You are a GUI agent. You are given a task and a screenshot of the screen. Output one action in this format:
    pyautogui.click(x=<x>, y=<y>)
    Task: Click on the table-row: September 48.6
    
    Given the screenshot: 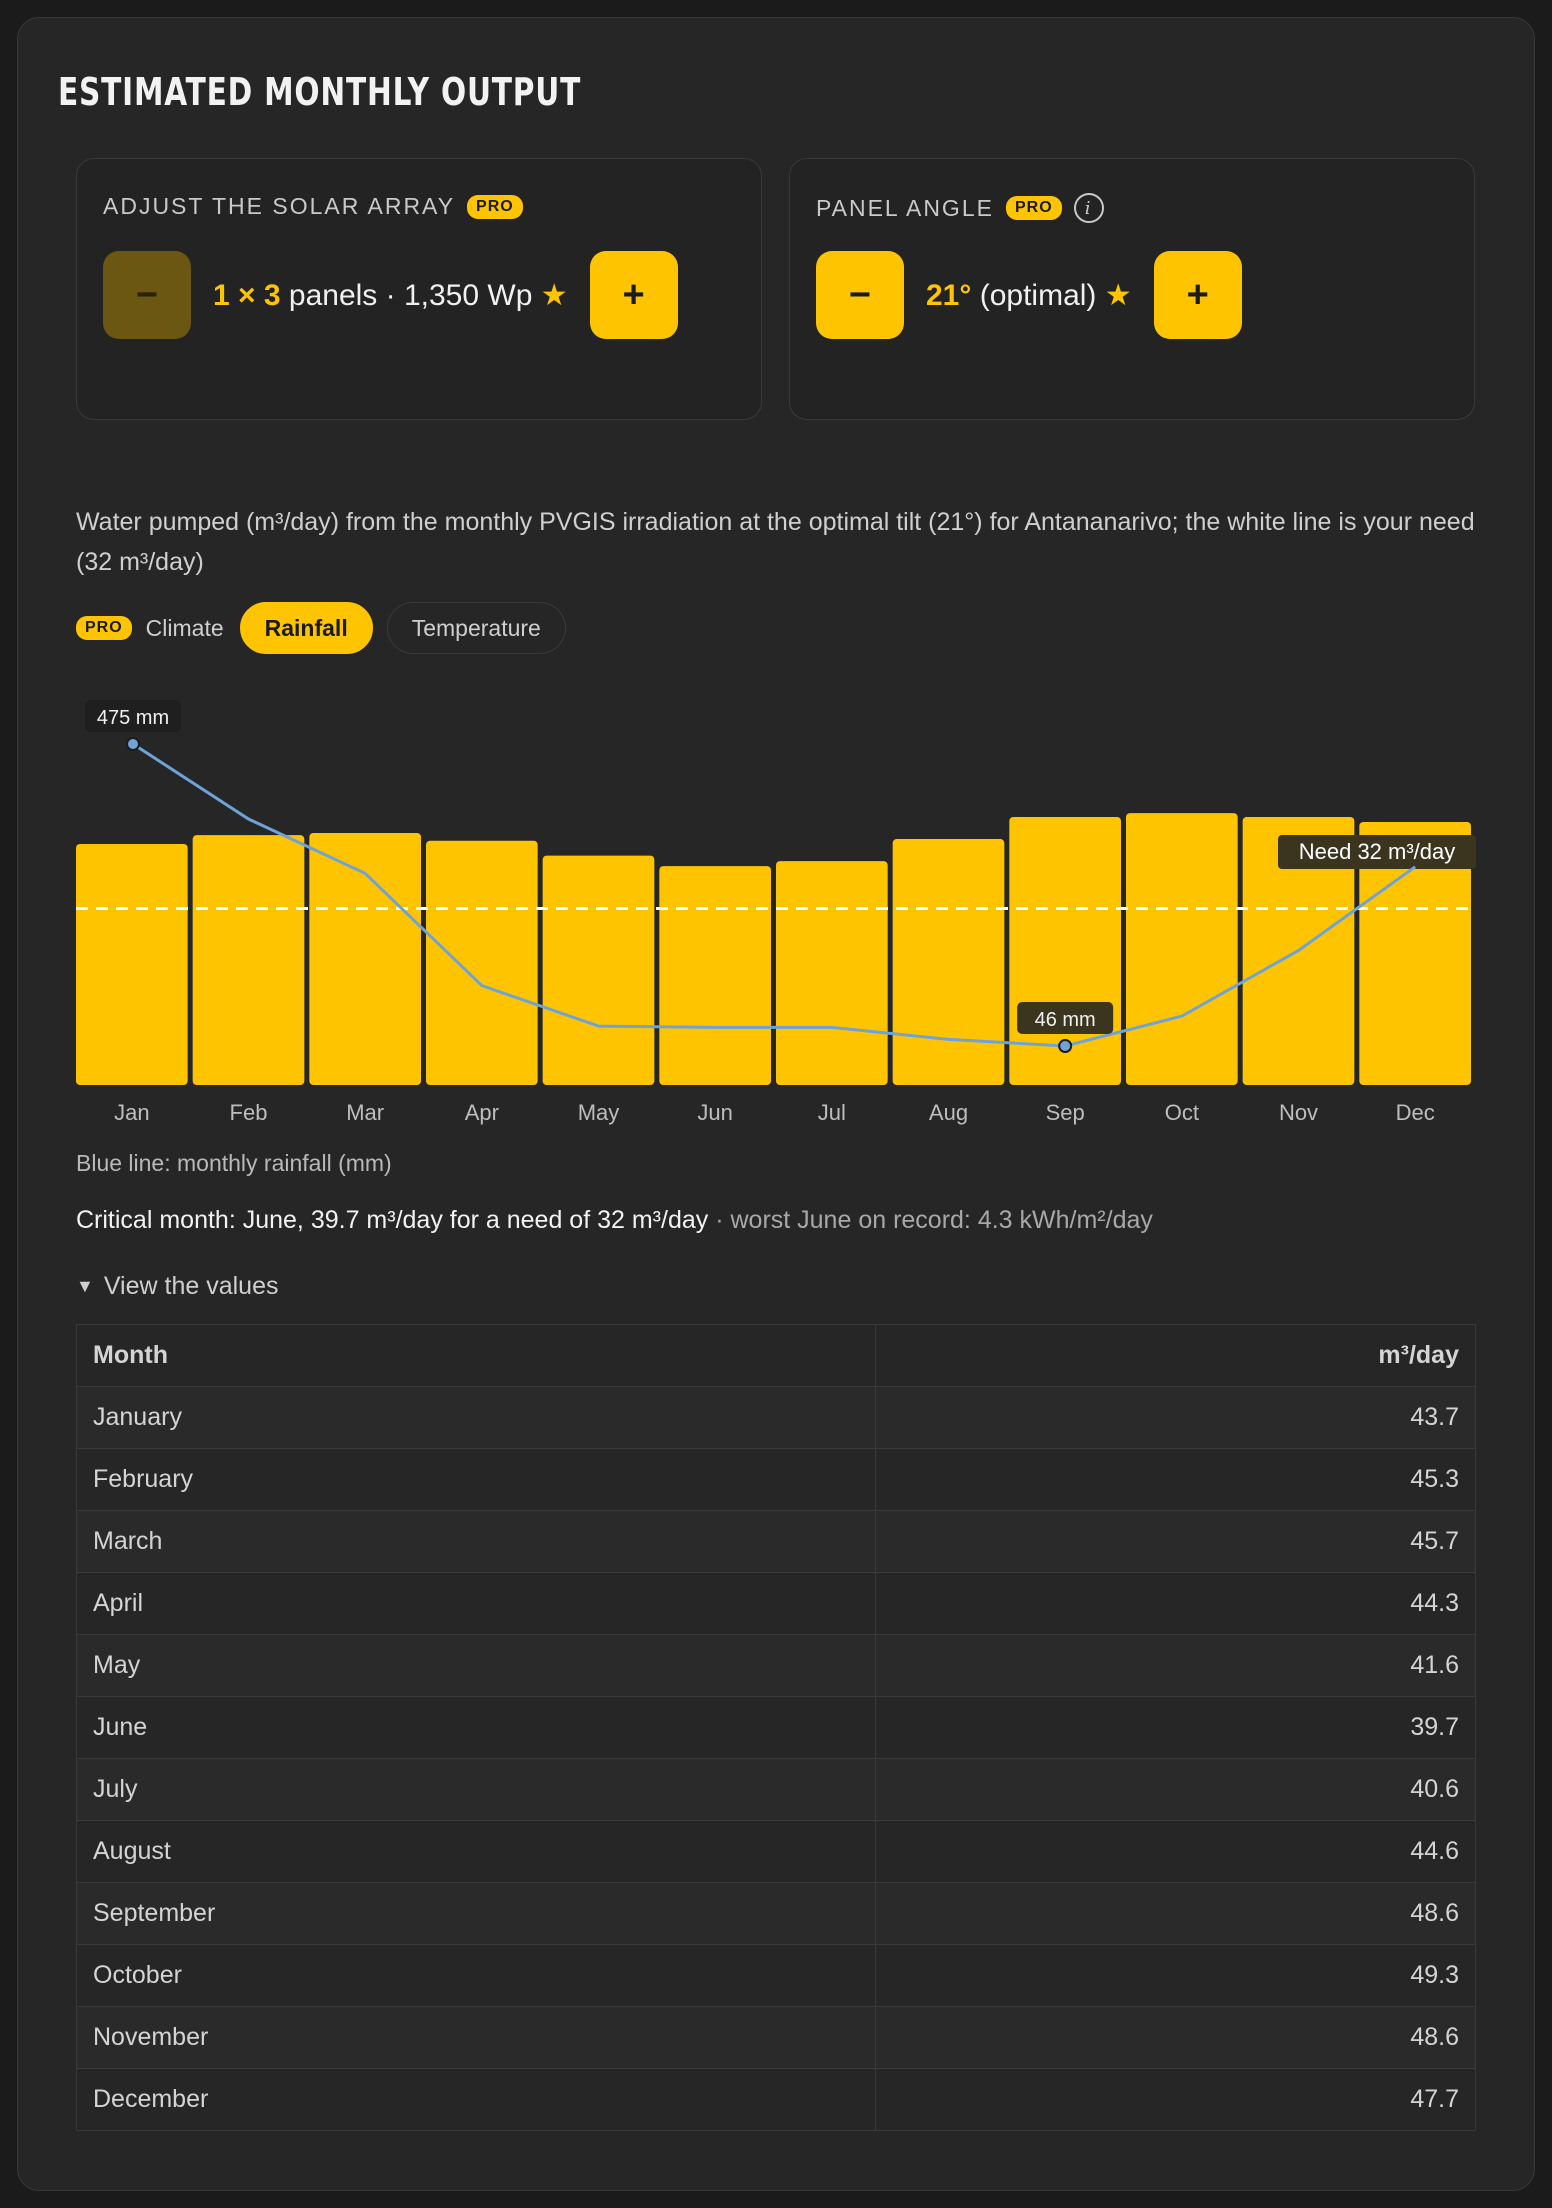 What is the action you would take?
    pyautogui.click(x=776, y=1913)
    